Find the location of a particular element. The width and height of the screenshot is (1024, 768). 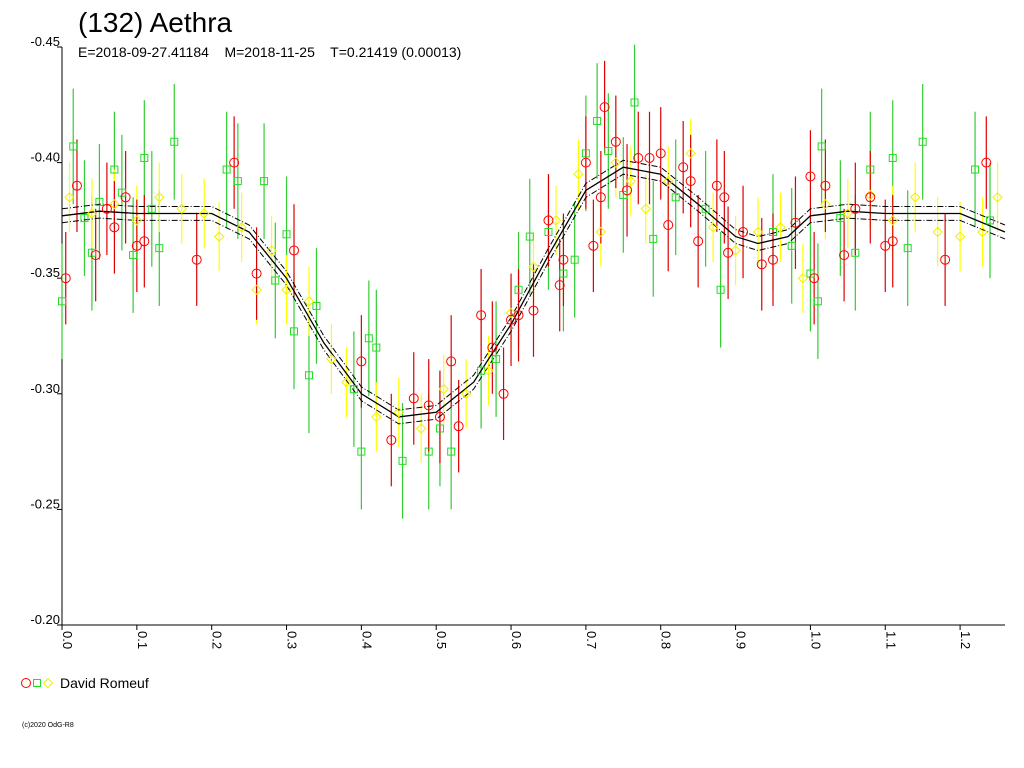

x-tick-label: 0.0 is located at coordinates (67, 640).